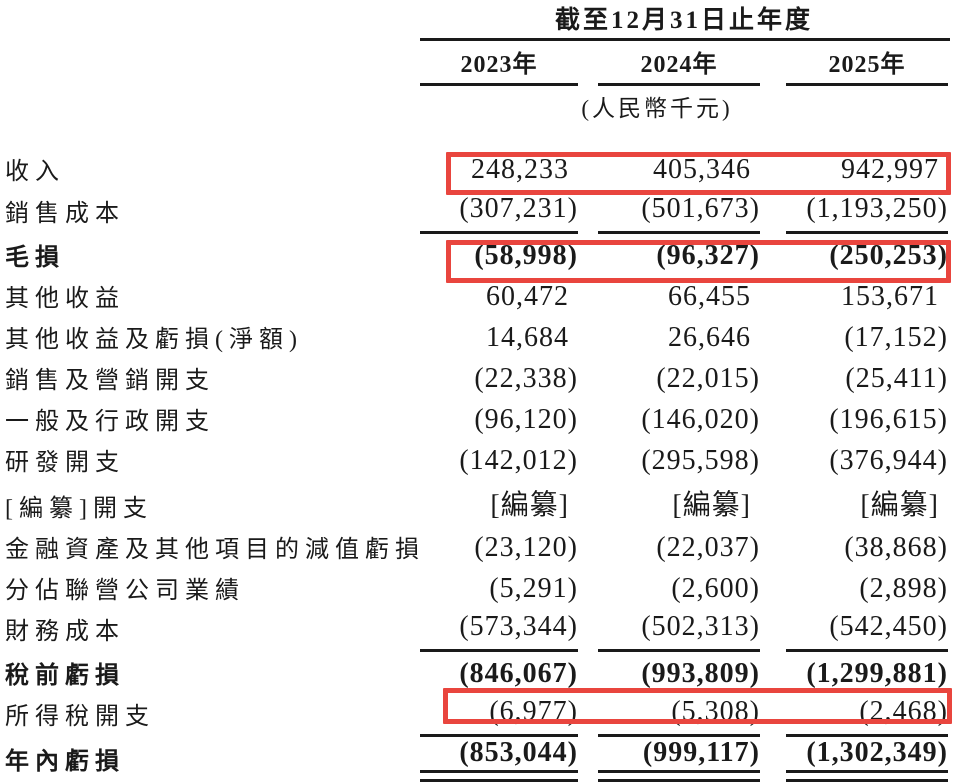  I want to click on table-row: 一般及行政開支 (96,120) (146,020) (196,615), so click(476, 421).